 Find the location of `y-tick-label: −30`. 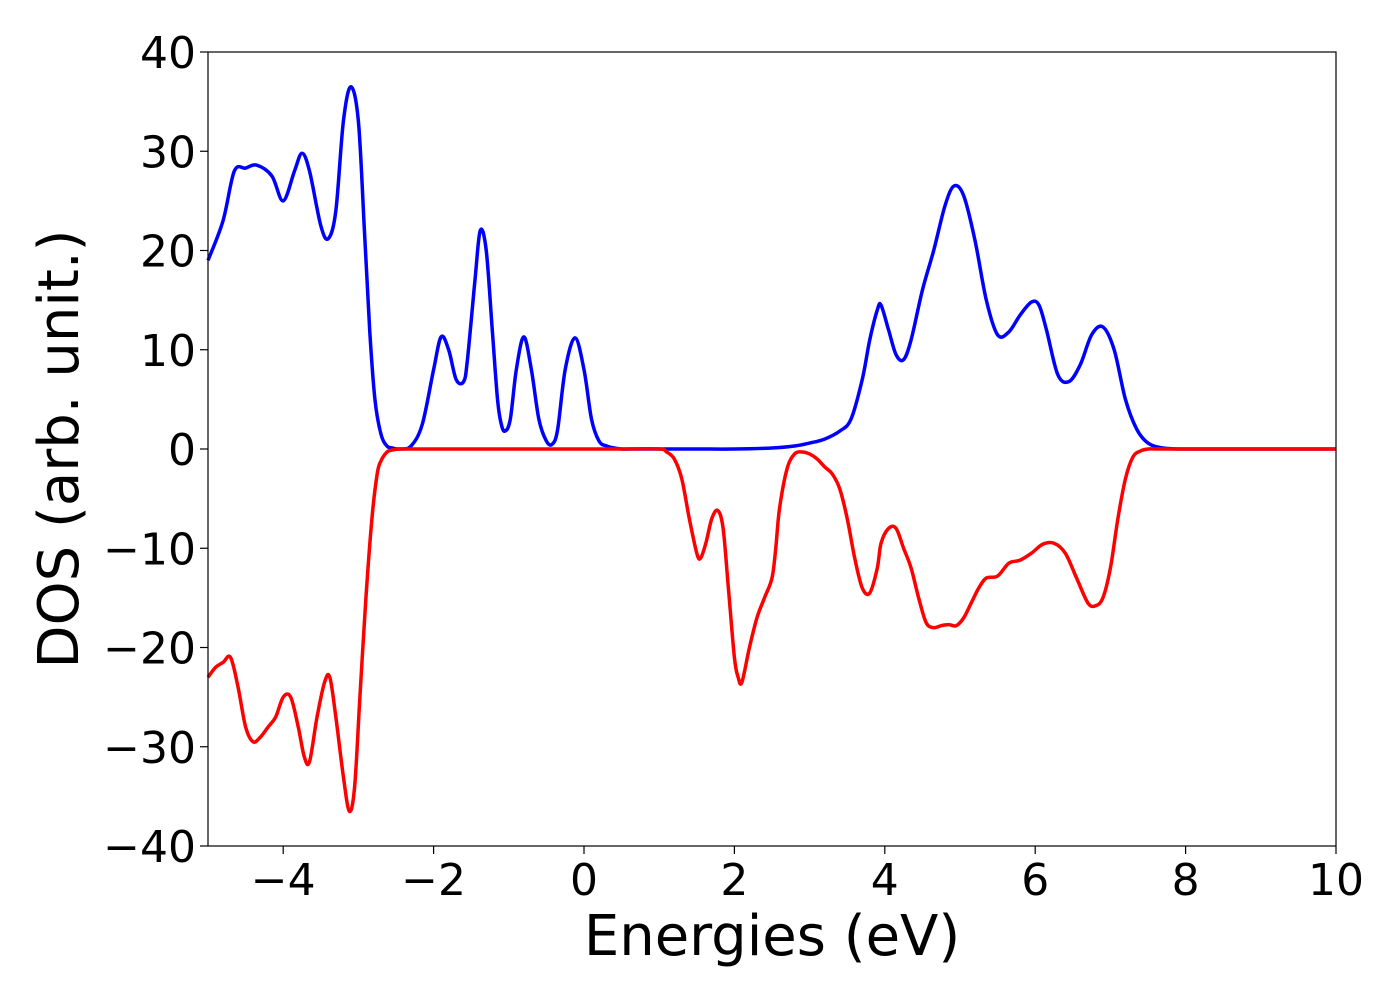

y-tick-label: −30 is located at coordinates (149, 748).